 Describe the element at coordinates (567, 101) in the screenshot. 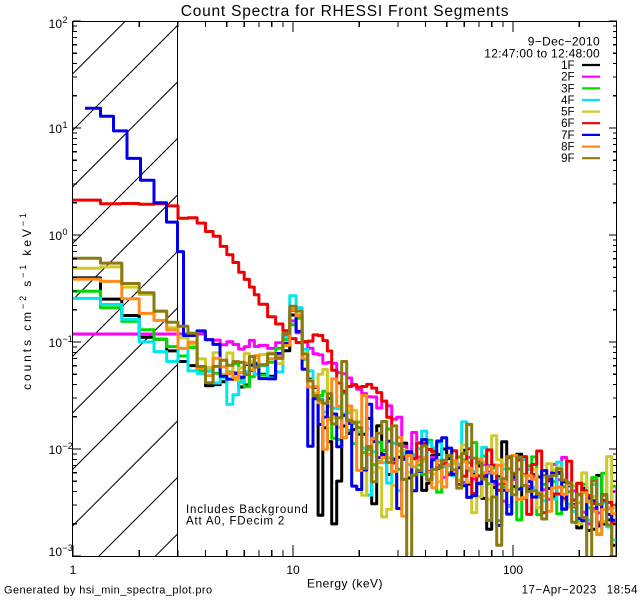

I see `svg-text: 4F` at that location.